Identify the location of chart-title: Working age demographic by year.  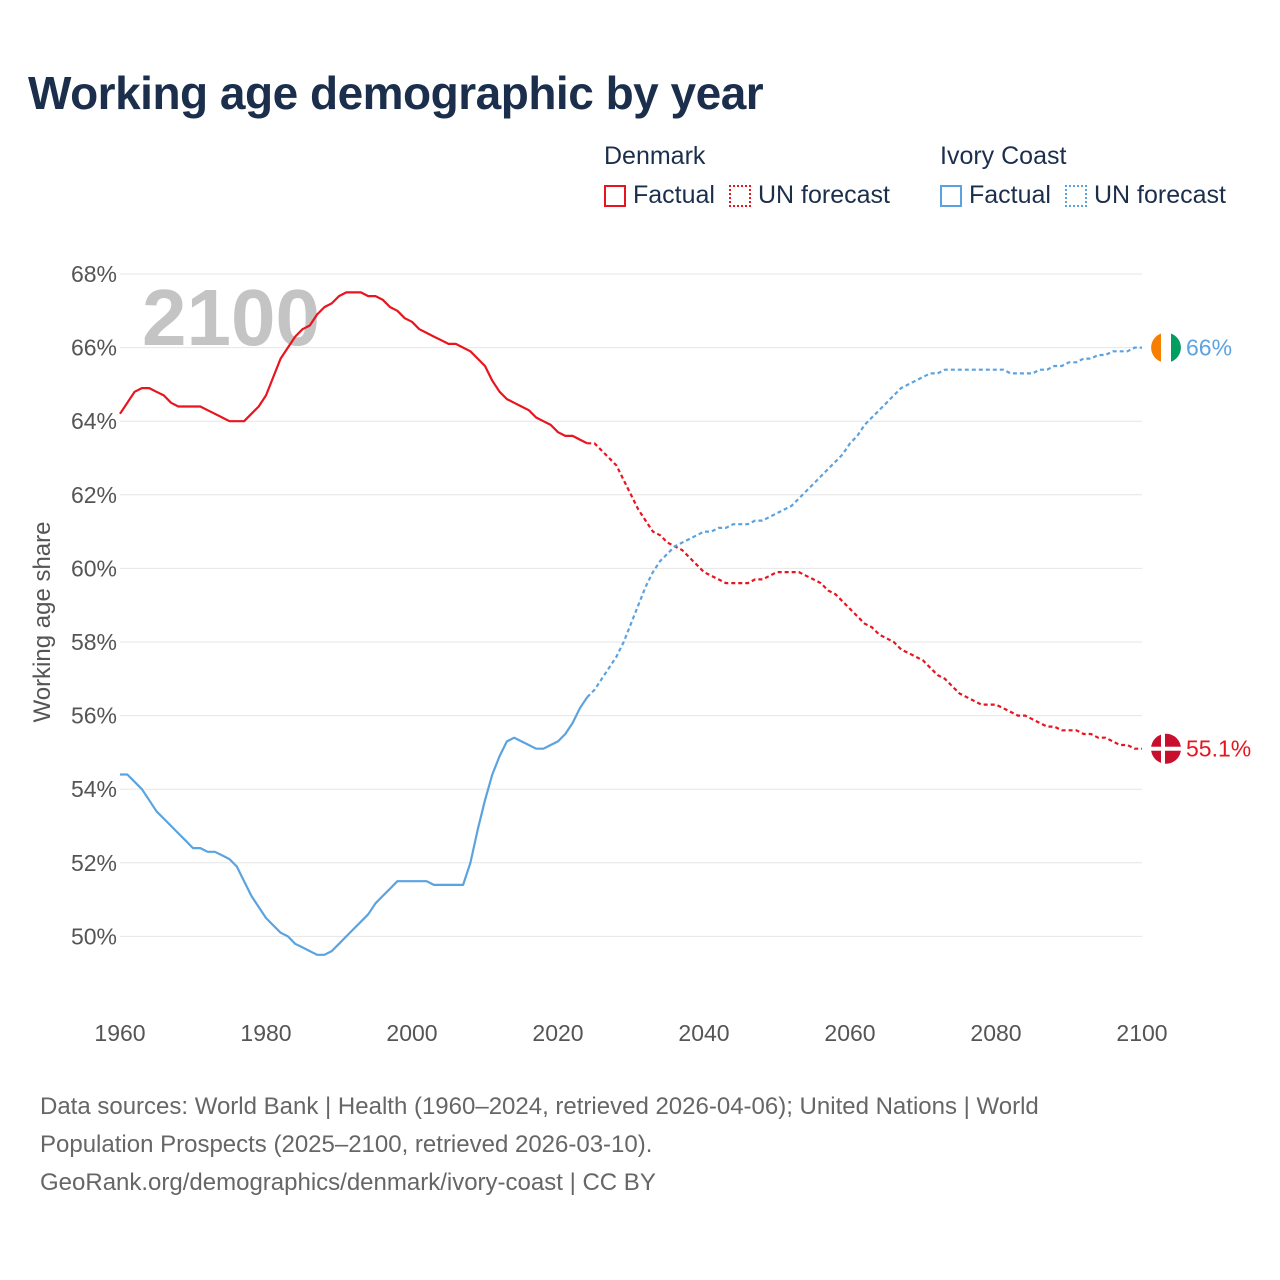
(396, 93).